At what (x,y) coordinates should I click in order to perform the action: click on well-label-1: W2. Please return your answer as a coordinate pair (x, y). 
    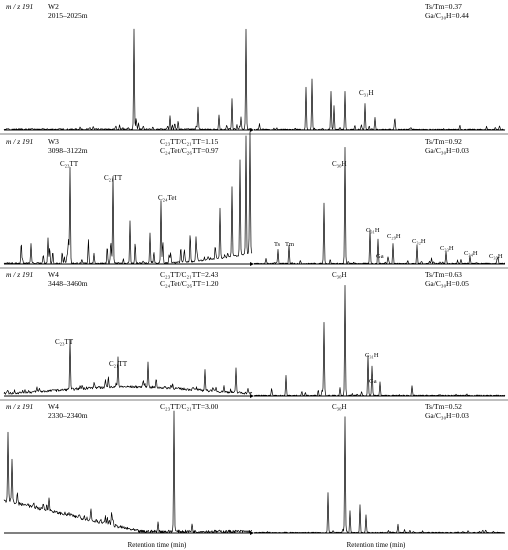
    Looking at the image, I should click on (53, 6).